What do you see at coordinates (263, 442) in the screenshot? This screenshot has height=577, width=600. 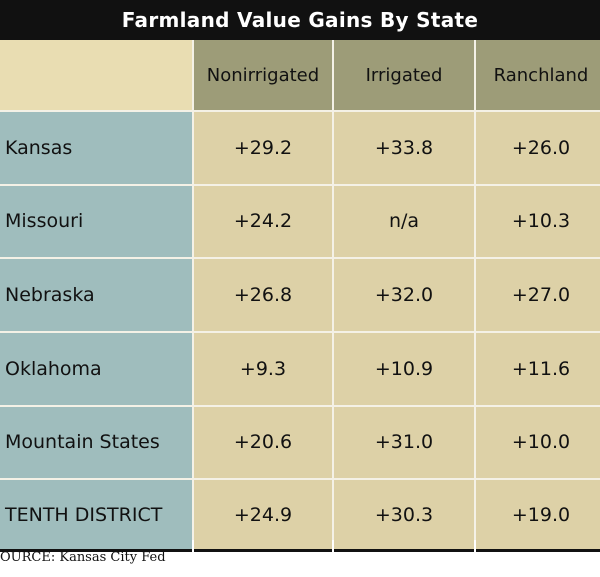 I see `value-cell: +20.6` at bounding box center [263, 442].